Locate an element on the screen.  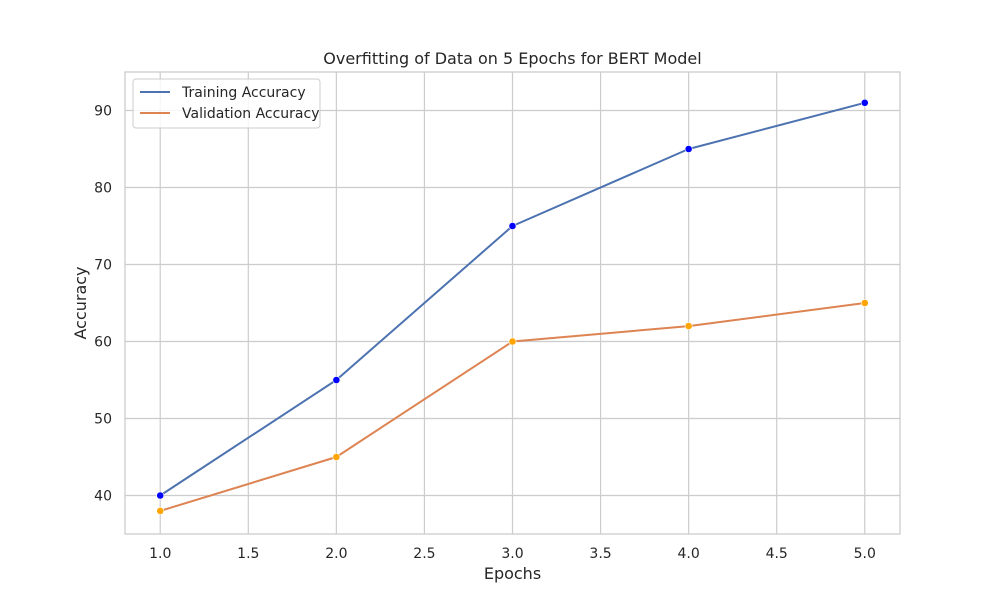
x-tick-label: 1.5 is located at coordinates (248, 554).